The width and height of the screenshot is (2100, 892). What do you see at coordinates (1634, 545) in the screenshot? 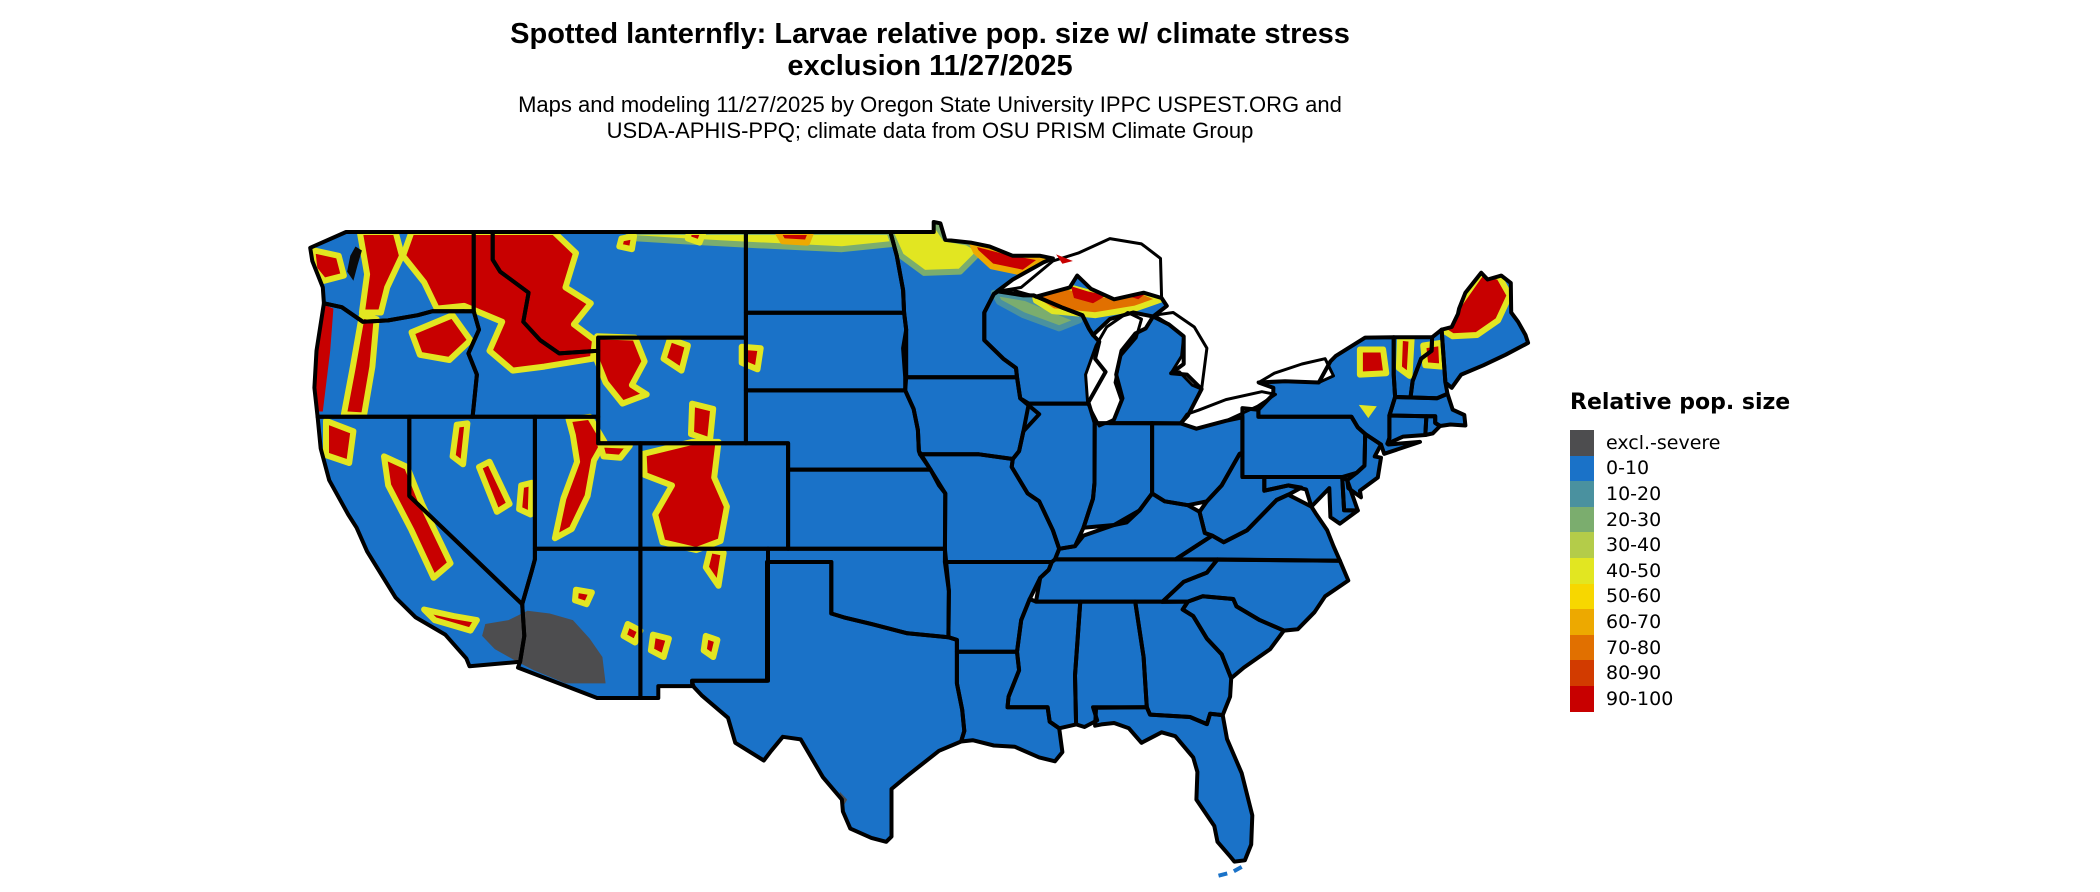
I see `legend-label: 30-40` at bounding box center [1634, 545].